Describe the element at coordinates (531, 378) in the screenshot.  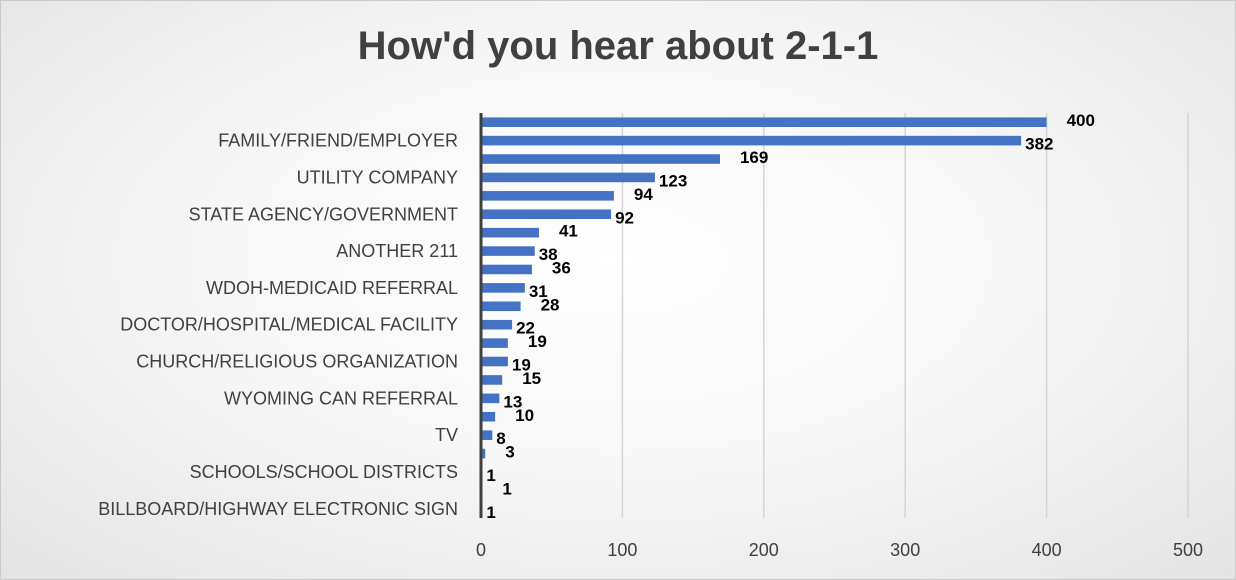
I see `data-label: 15` at that location.